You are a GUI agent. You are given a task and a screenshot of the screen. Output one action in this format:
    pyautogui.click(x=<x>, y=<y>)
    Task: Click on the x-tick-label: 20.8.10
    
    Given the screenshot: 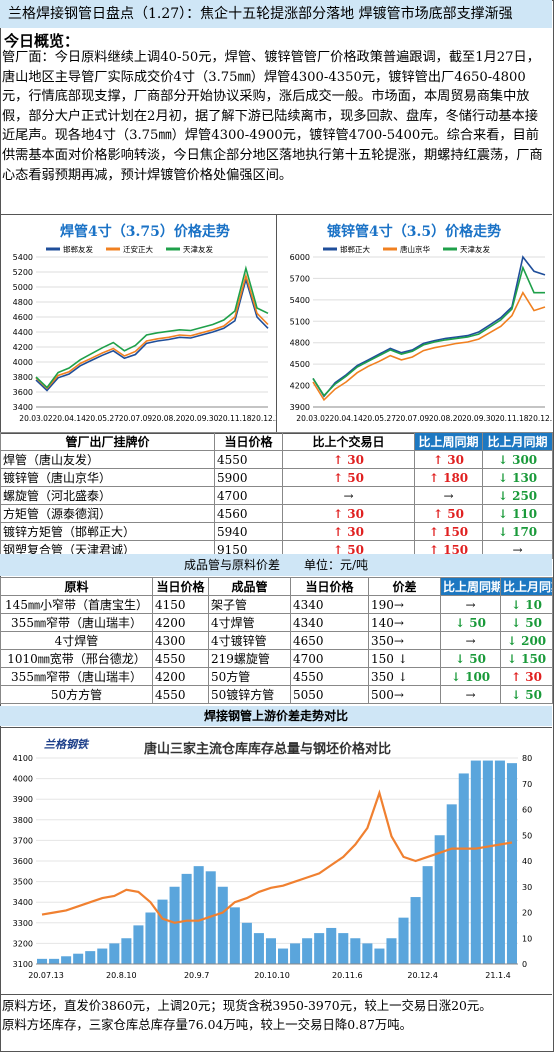 What is the action you would take?
    pyautogui.click(x=121, y=975)
    